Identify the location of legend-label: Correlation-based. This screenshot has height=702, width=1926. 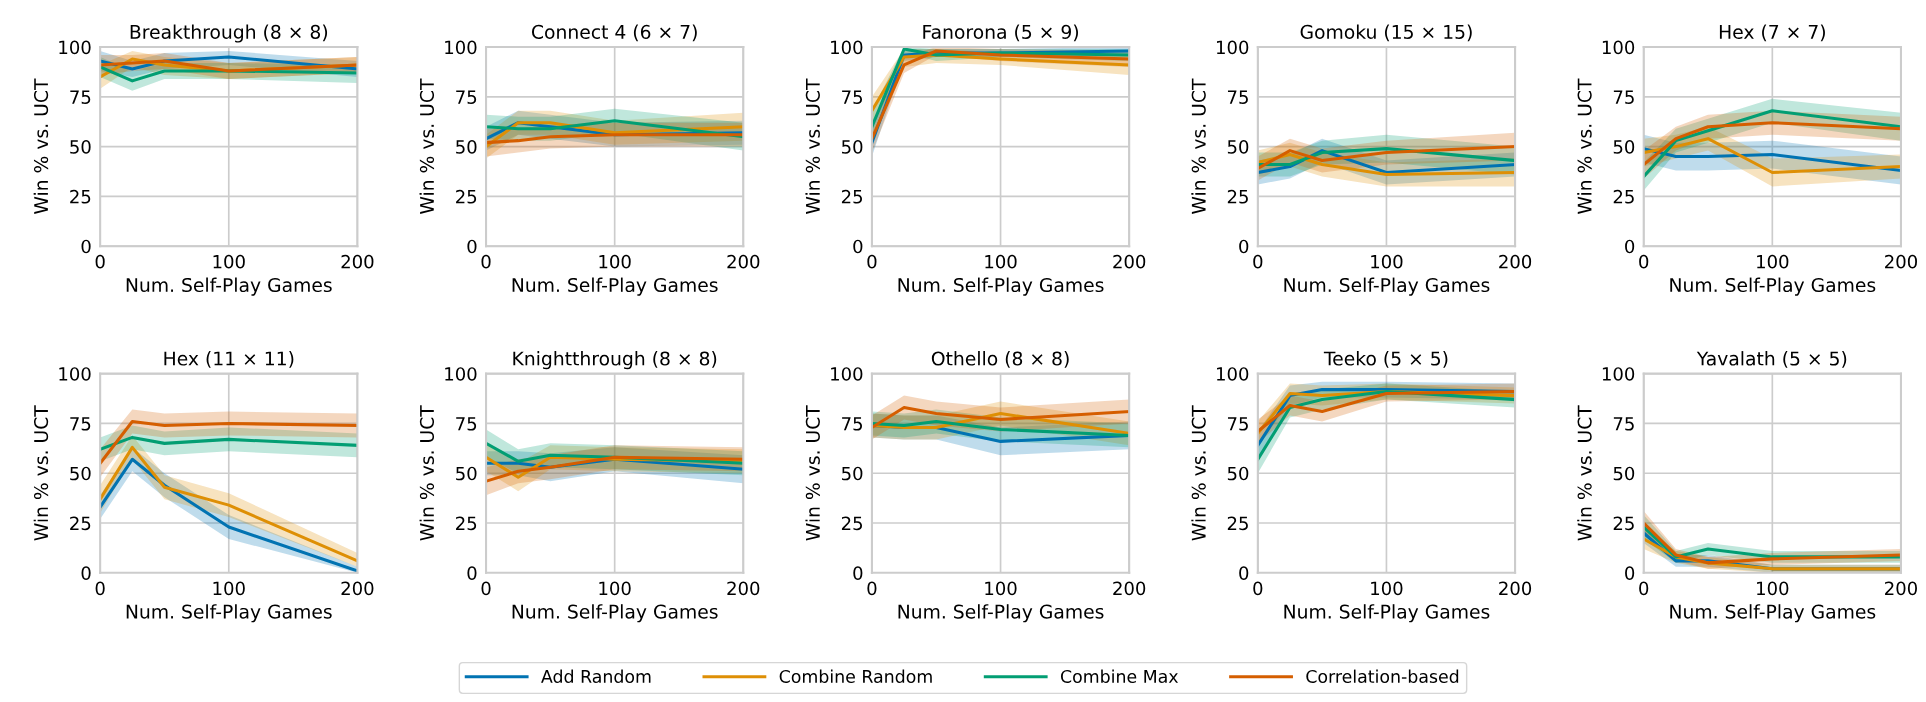
(1382, 676).